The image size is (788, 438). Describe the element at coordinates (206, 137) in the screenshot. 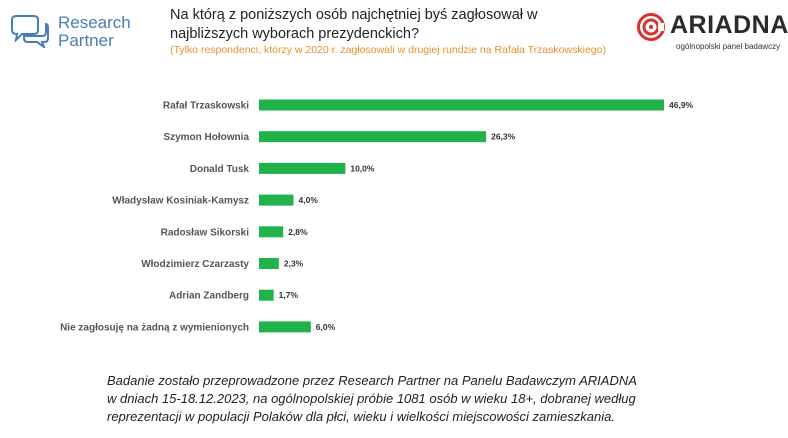

I see `category-label: Szymon Hołownia` at that location.